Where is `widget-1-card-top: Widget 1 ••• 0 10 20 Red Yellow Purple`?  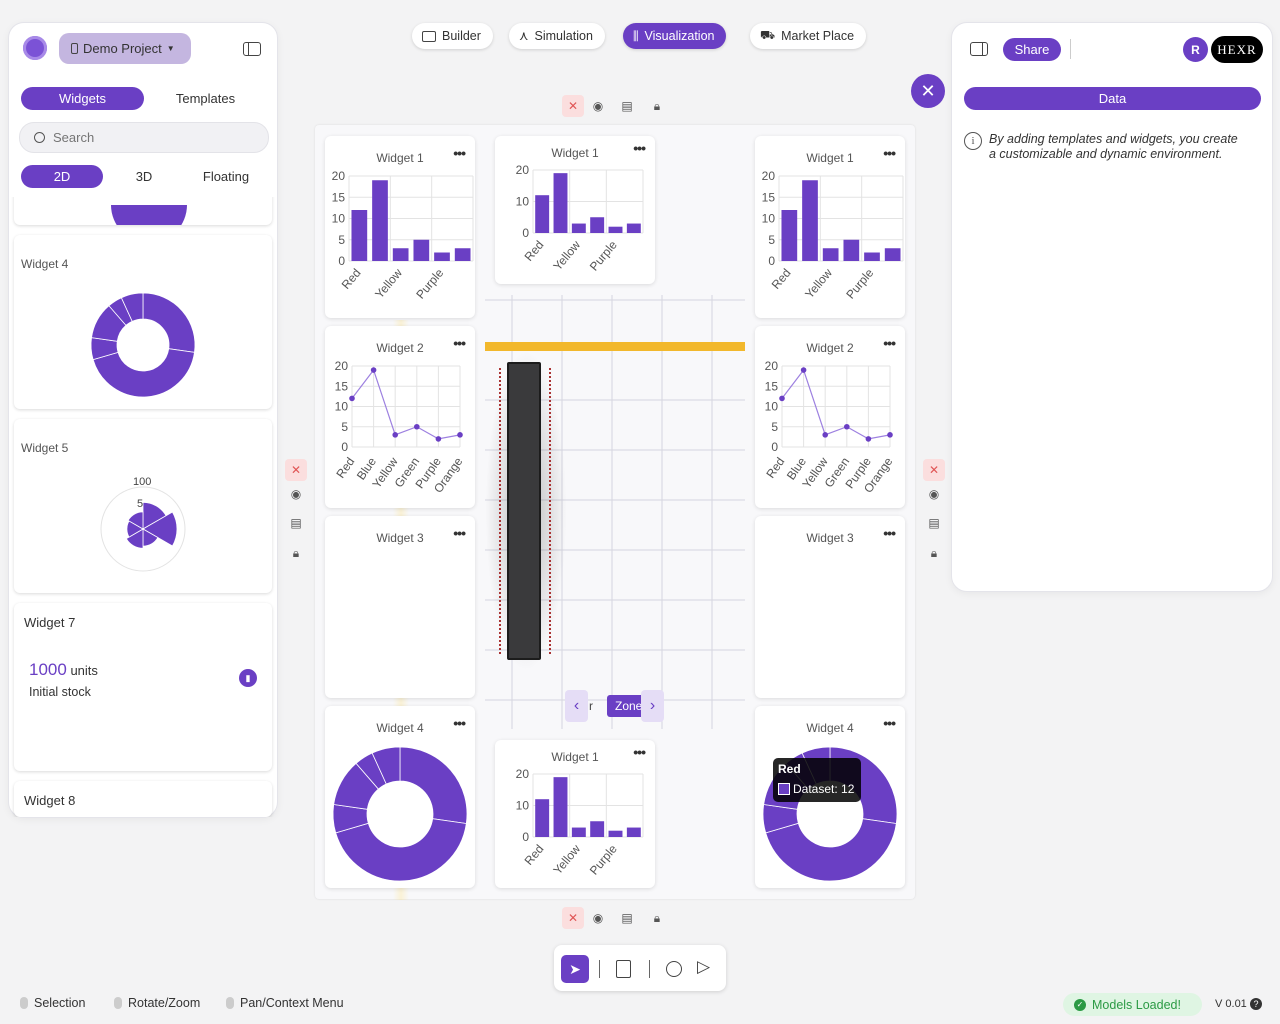 widget-1-card-top: Widget 1 ••• 0 10 20 Red Yellow Purple is located at coordinates (575, 210).